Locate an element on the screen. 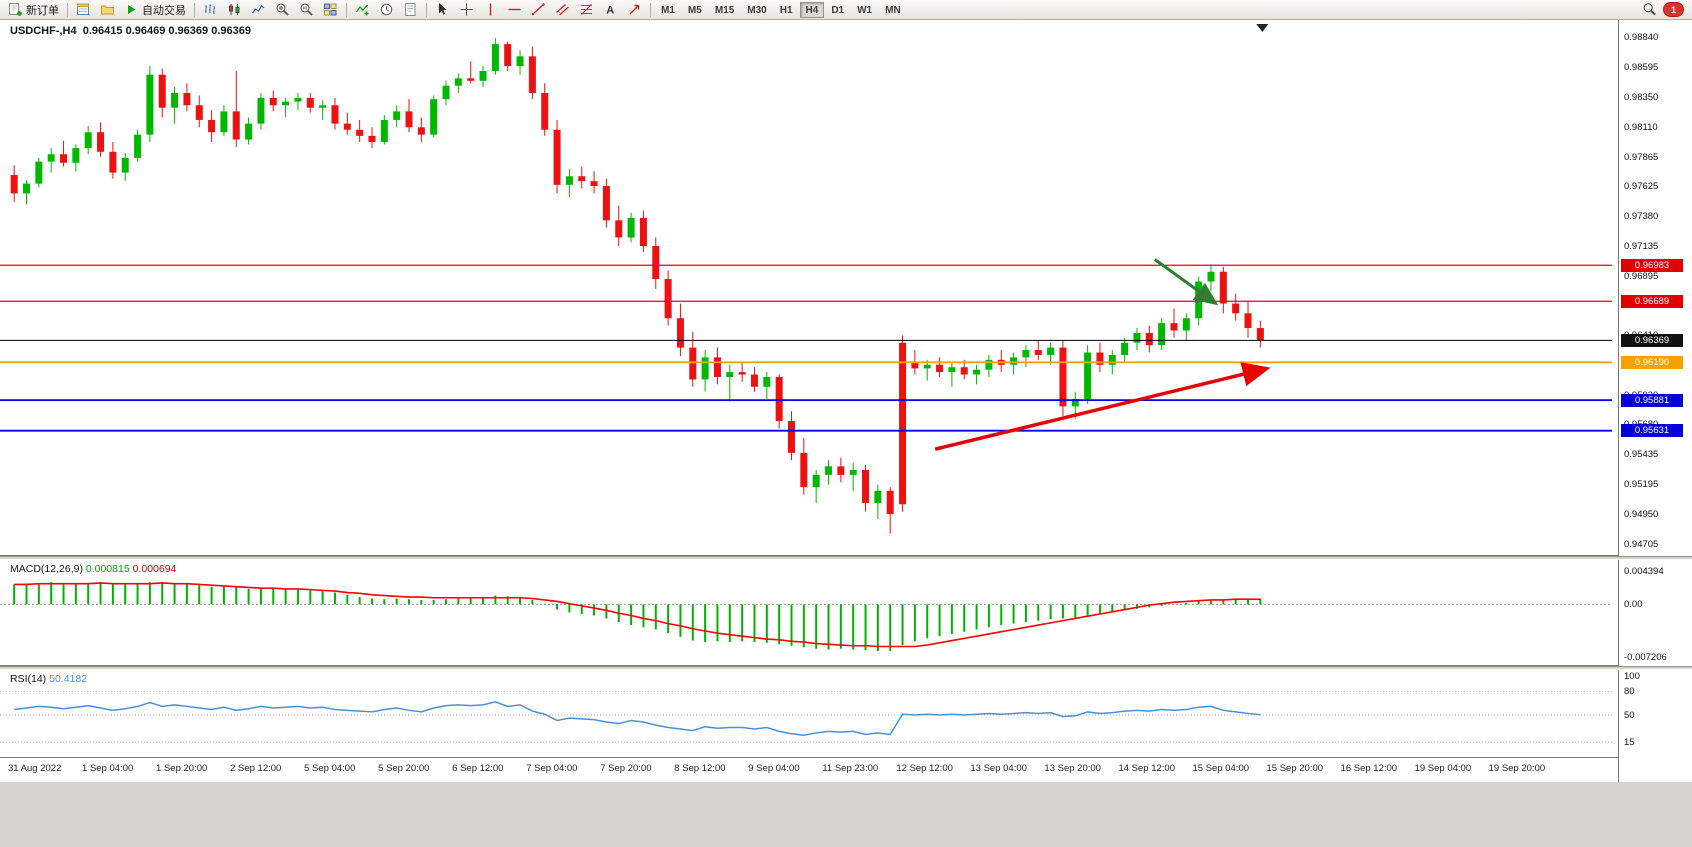 The image size is (1692, 847). indicators-icon is located at coordinates (362, 9).